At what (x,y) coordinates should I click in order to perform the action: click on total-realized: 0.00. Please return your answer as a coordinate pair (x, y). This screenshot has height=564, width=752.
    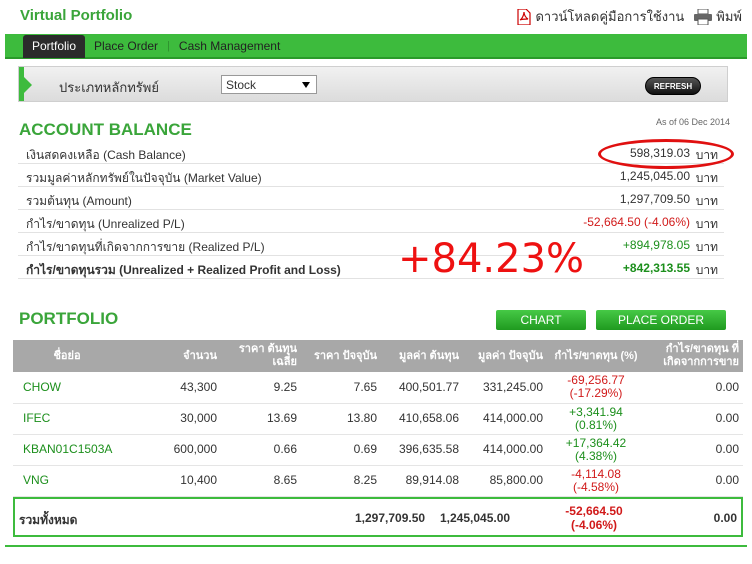
    Looking at the image, I should click on (725, 518).